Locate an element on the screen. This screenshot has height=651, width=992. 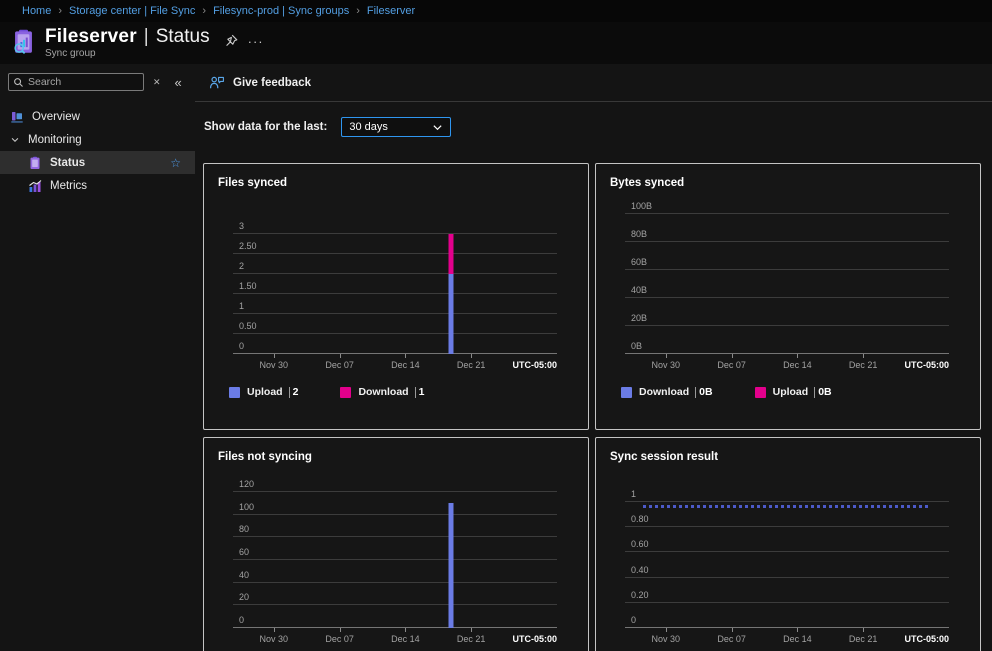
search-clear-icon: ✕ is located at coordinates (157, 81).